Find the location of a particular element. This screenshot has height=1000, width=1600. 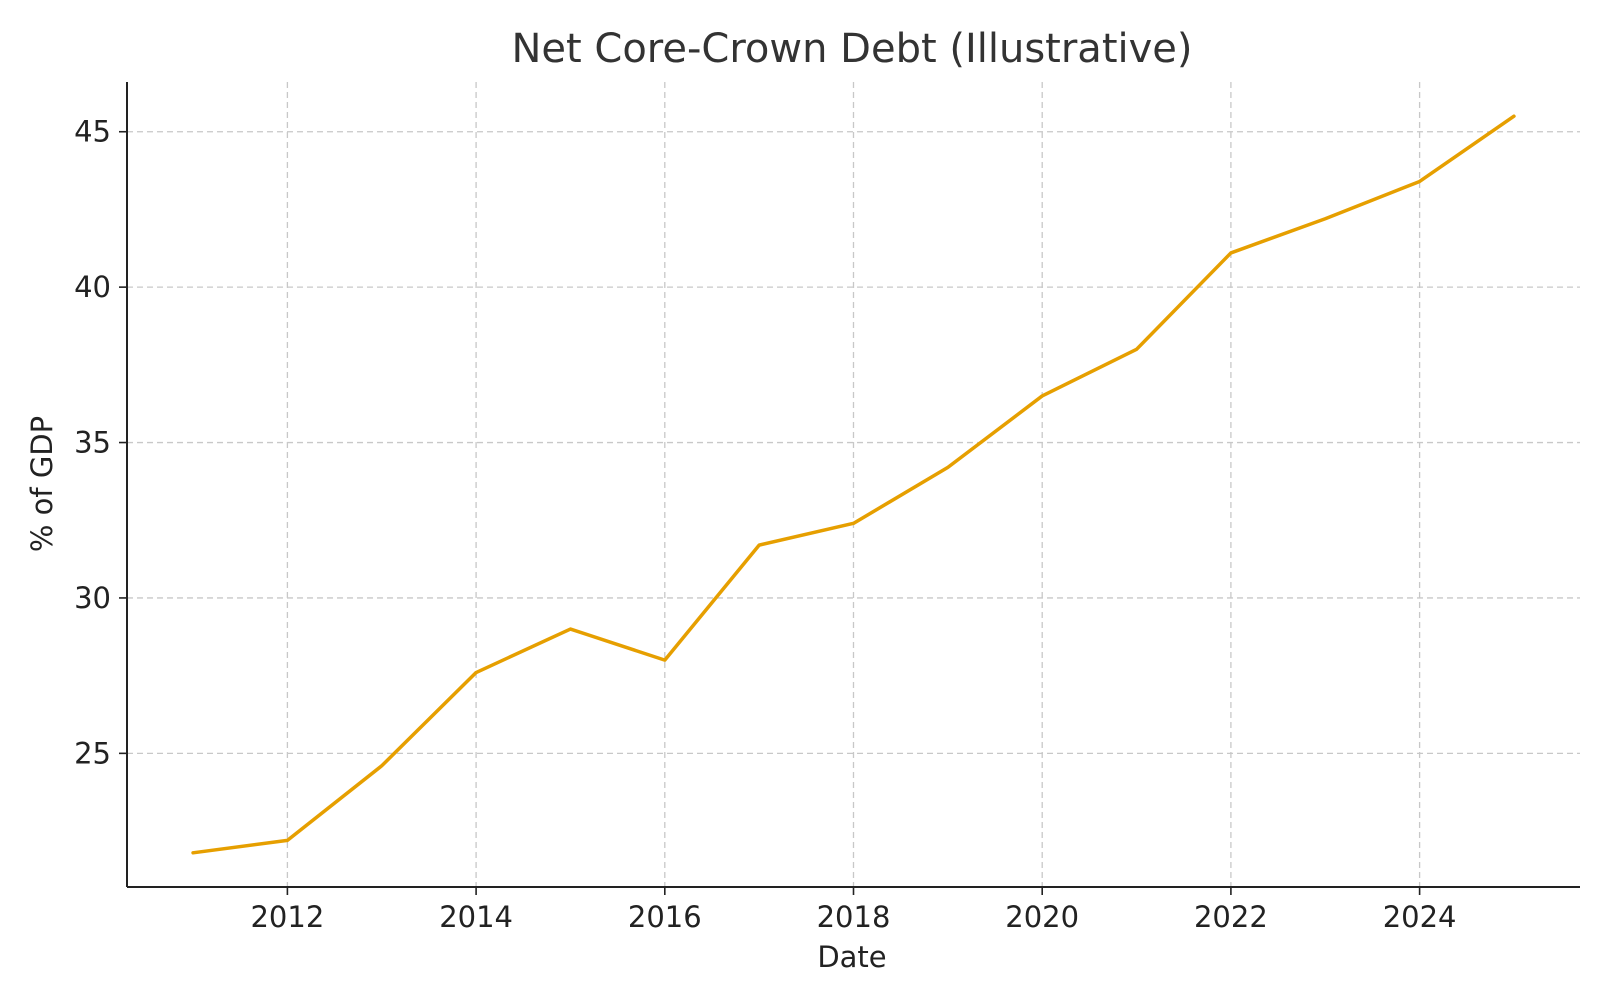

x-tick-label: 2012 is located at coordinates (287, 917).